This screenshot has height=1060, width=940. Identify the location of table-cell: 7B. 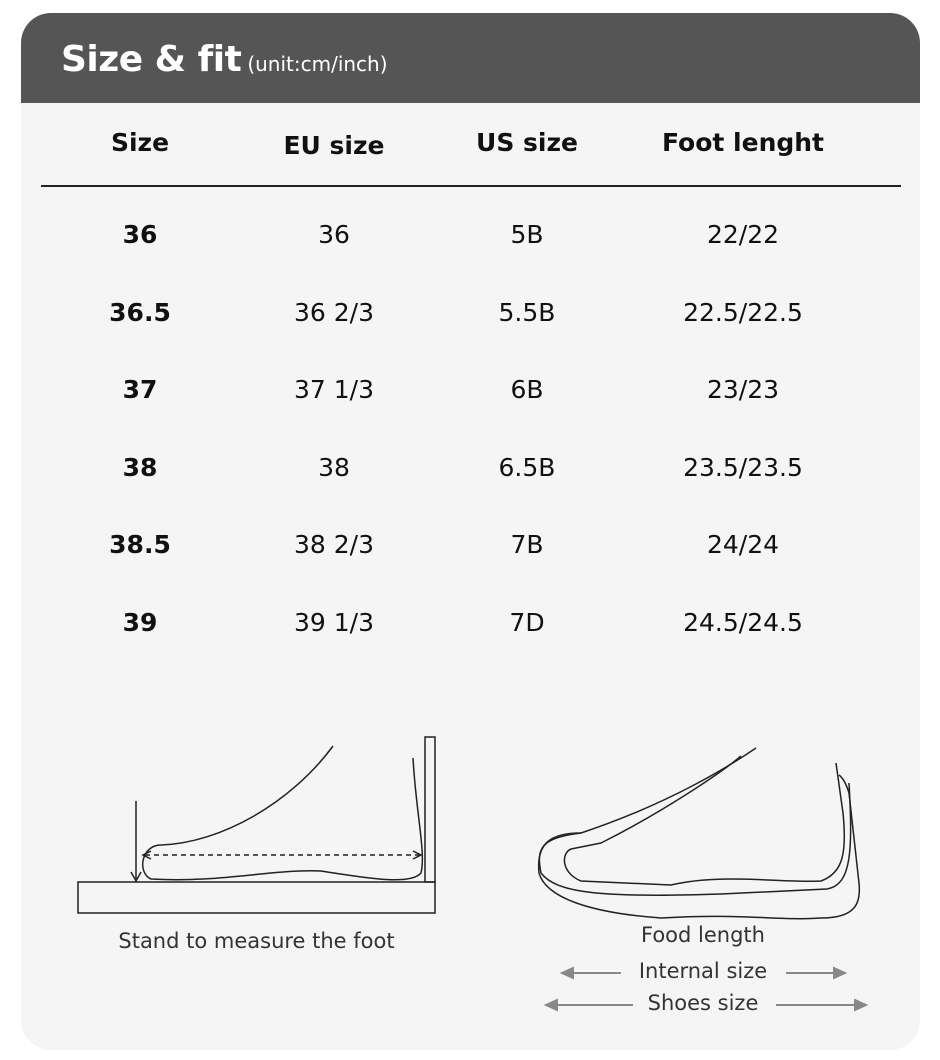
(527, 544).